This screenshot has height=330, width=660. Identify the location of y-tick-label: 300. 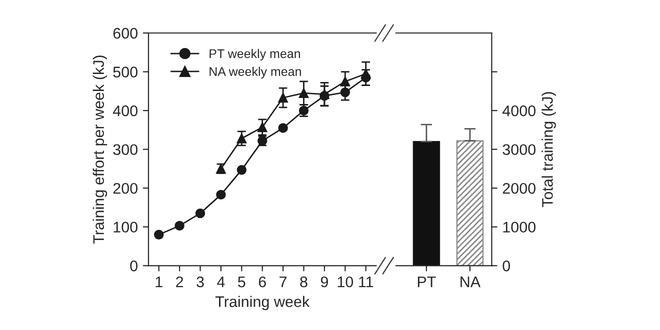
(125, 150).